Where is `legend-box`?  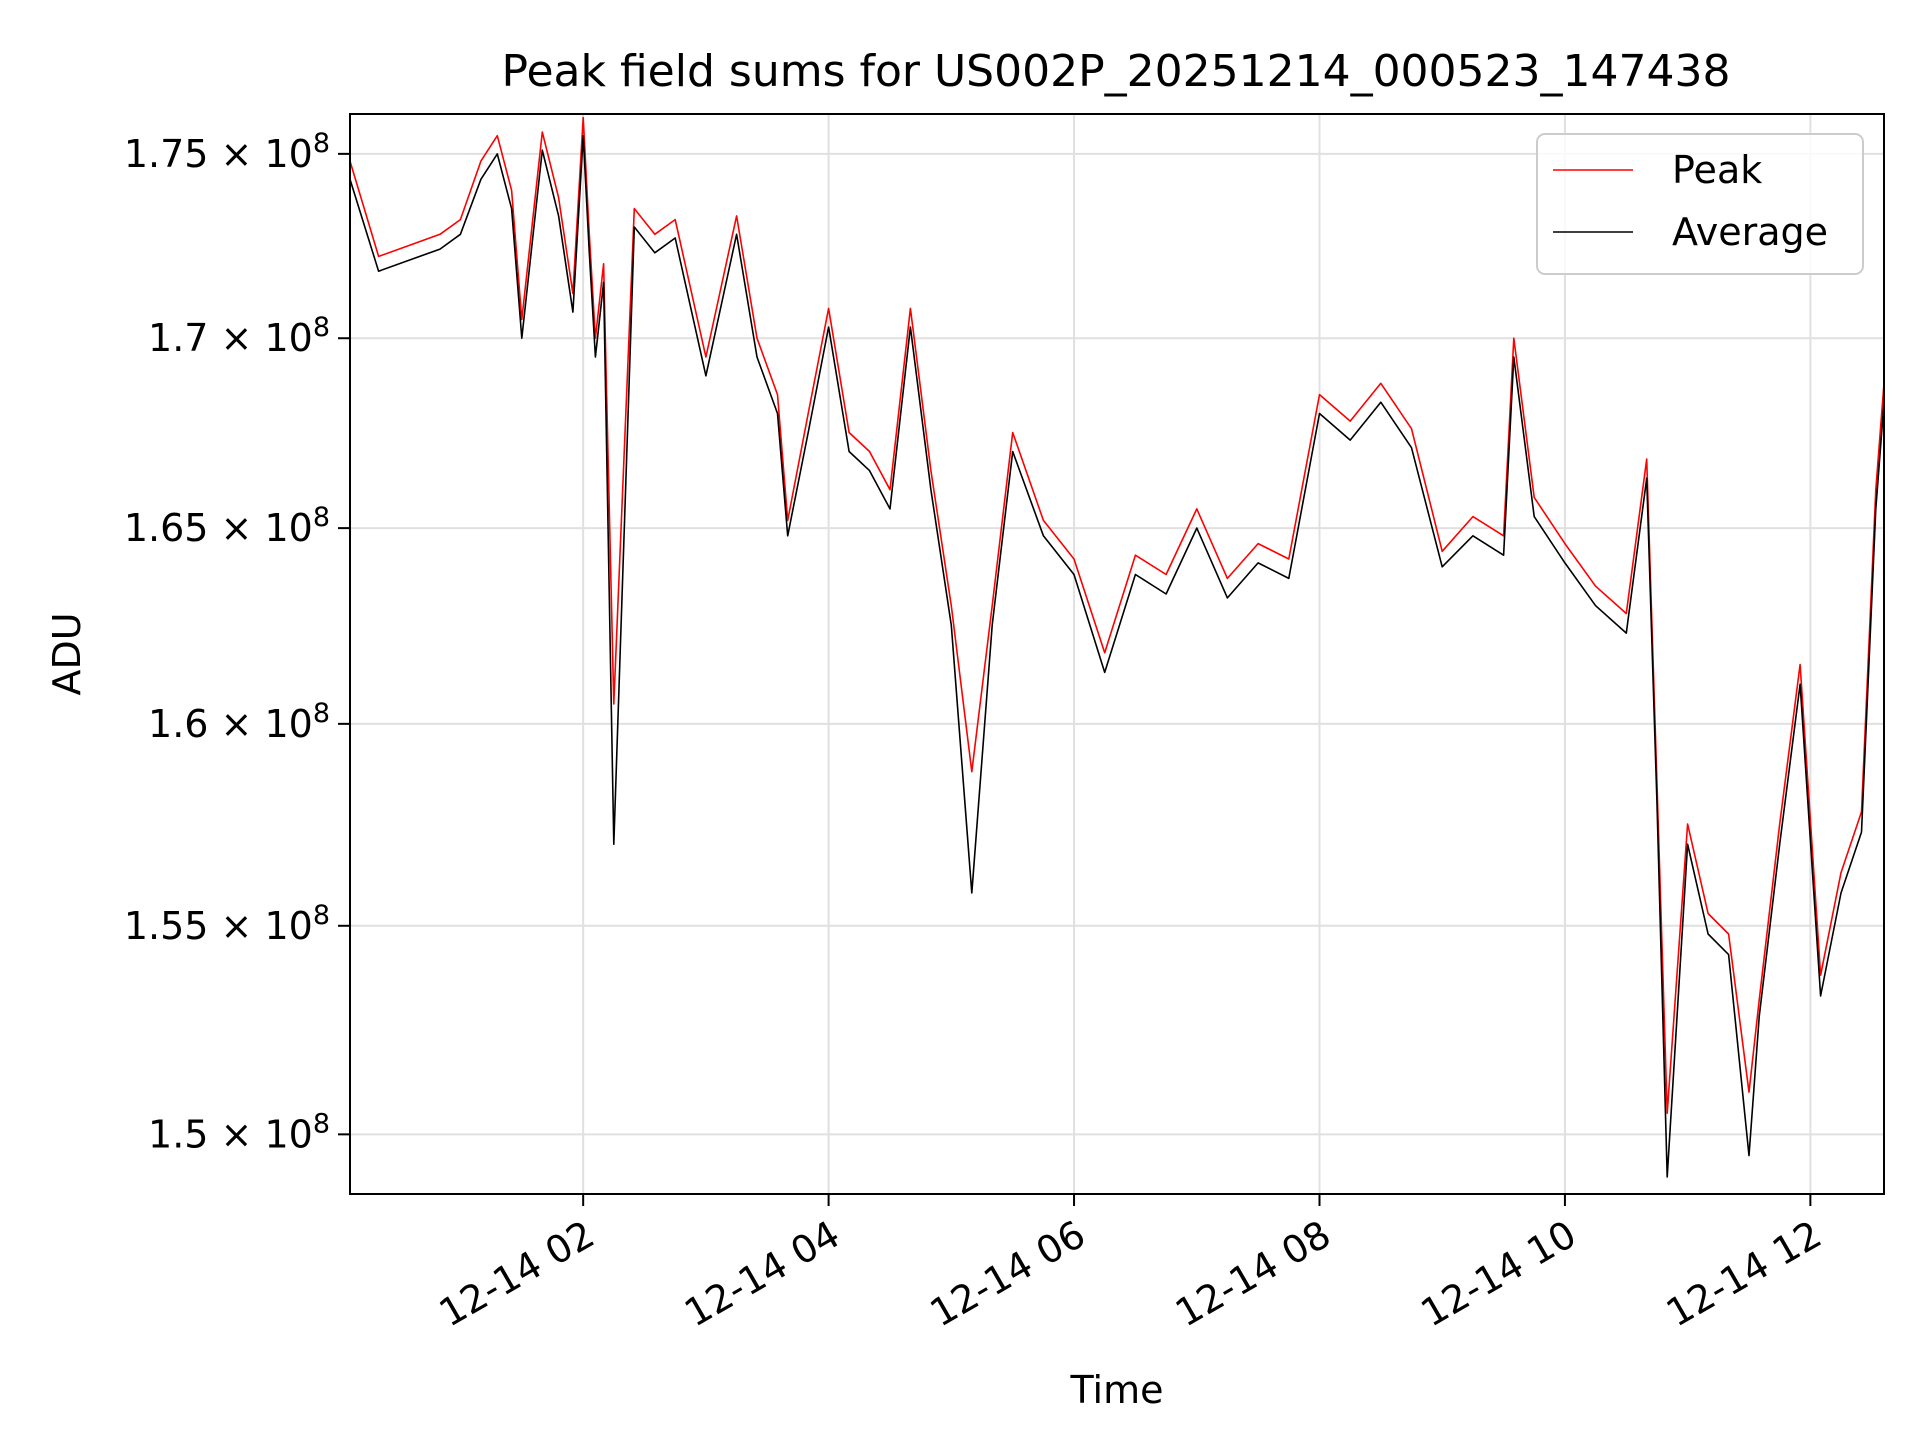
legend-box is located at coordinates (1700, 204).